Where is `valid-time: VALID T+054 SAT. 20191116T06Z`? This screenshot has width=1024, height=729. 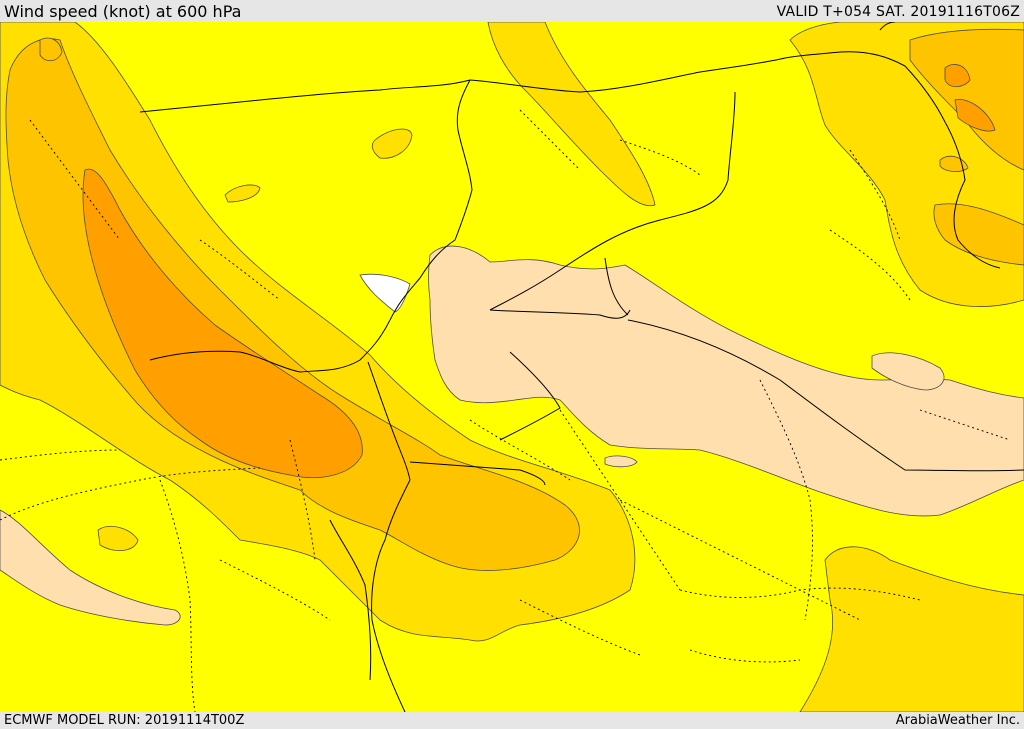
valid-time: VALID T+054 SAT. 20191116T06Z is located at coordinates (898, 12).